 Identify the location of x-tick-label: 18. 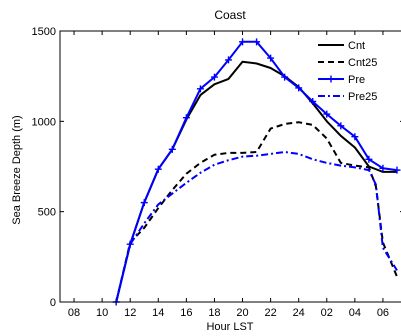
(214, 313).